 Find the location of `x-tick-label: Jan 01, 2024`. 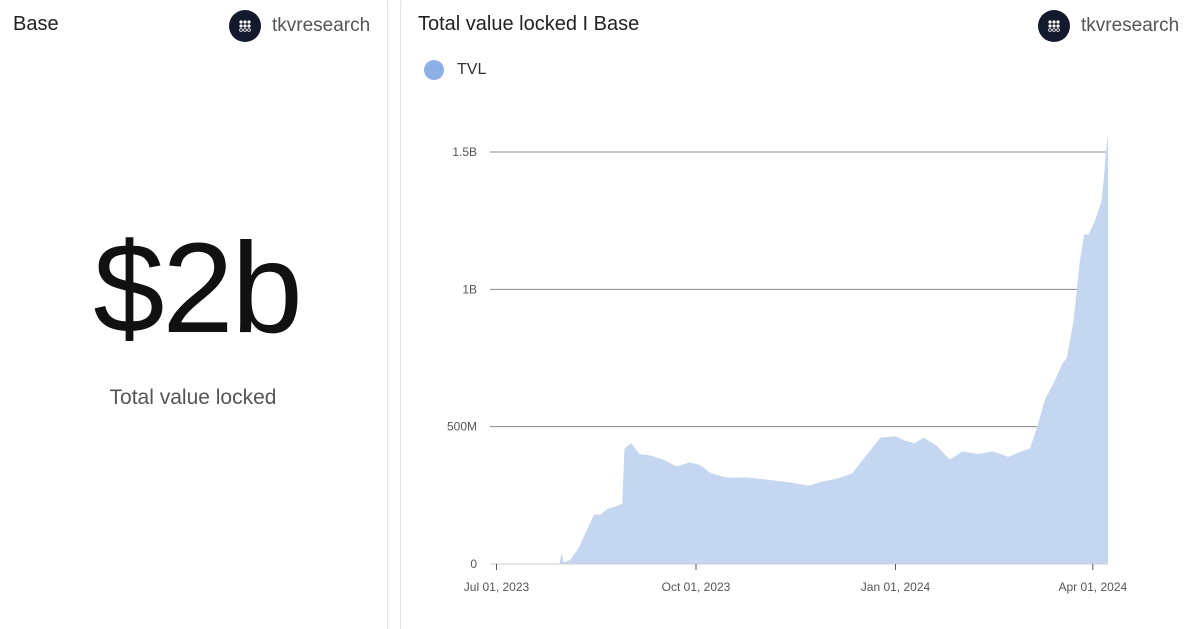

x-tick-label: Jan 01, 2024 is located at coordinates (896, 587).